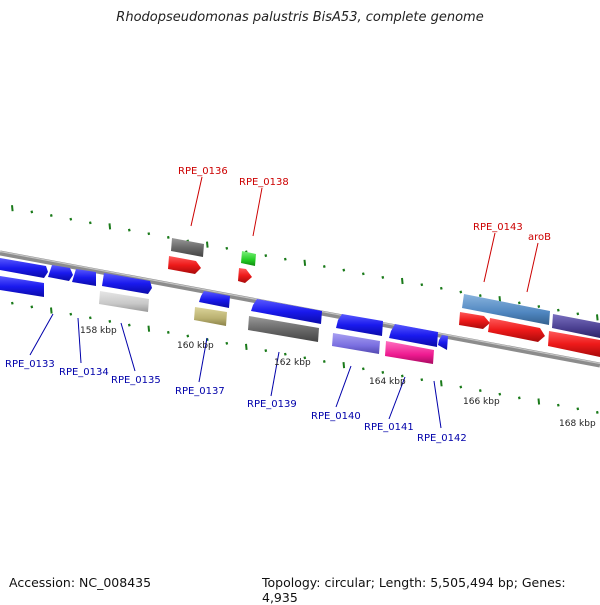 The width and height of the screenshot is (600, 605). Describe the element at coordinates (286, 311) in the screenshot. I see `gene-rpe-0139-blue` at that location.